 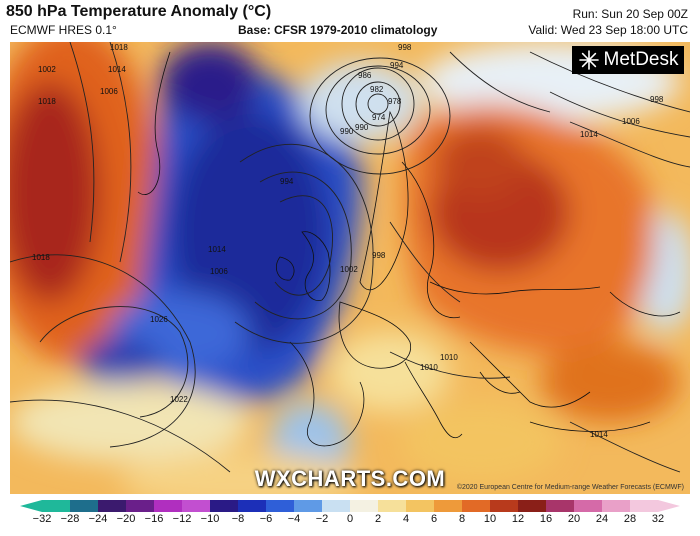 I want to click on colorbar-tick-label: 16, so click(x=546, y=519).